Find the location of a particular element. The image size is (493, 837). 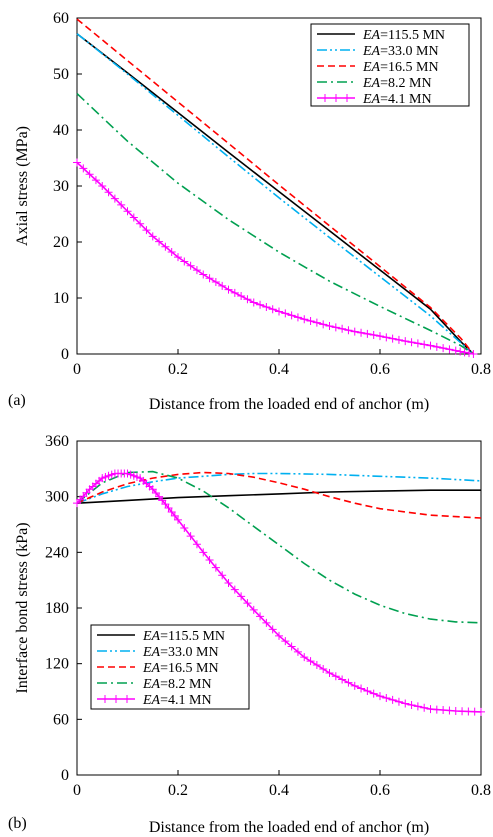

legend-label-4: EA=4.1 MN is located at coordinates (177, 700).